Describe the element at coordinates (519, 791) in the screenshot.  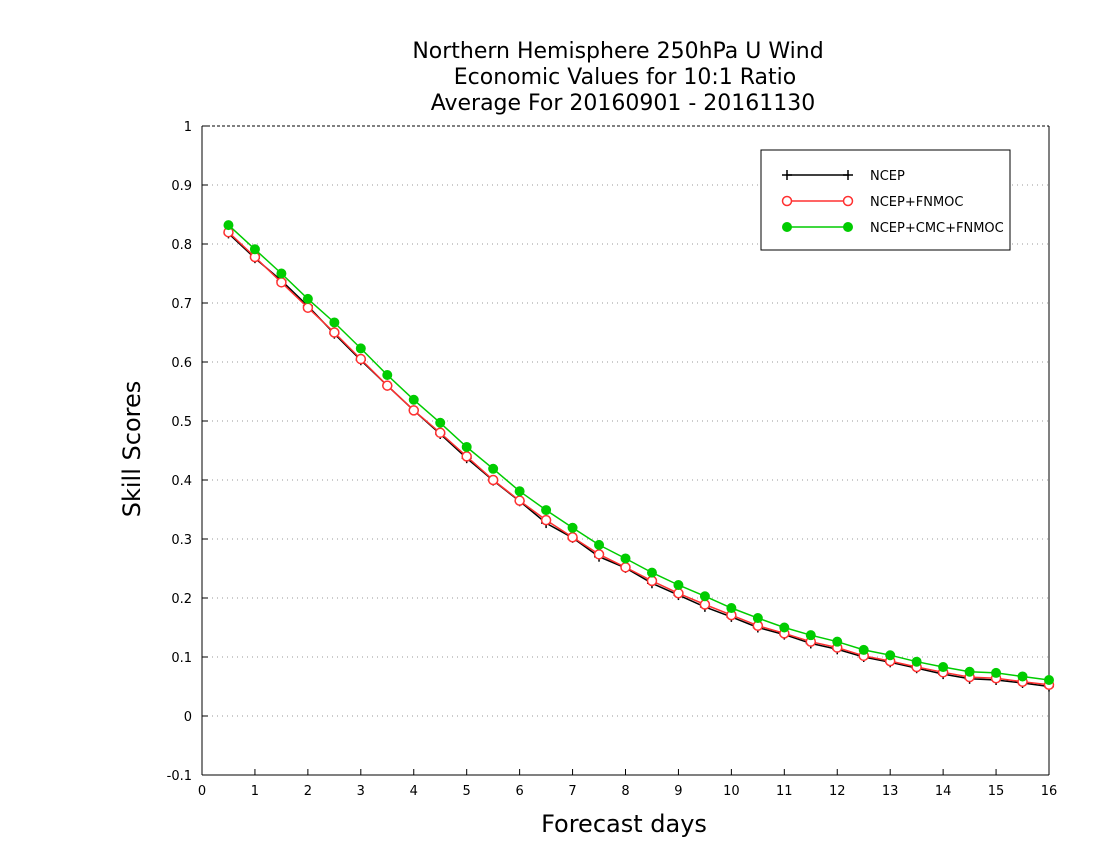
I see `x-tick-label: 6` at that location.